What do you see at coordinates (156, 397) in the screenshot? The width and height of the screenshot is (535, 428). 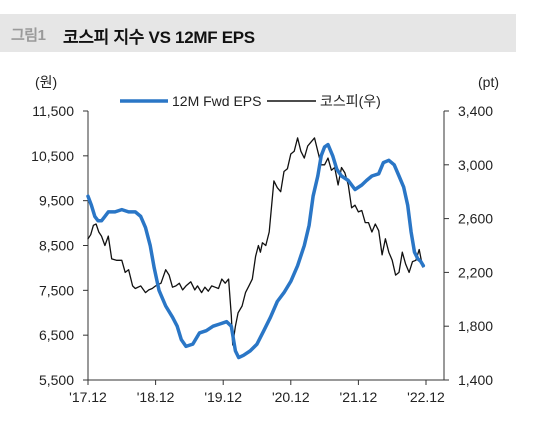 I see `x-axis-tick-label: '18.12` at bounding box center [156, 397].